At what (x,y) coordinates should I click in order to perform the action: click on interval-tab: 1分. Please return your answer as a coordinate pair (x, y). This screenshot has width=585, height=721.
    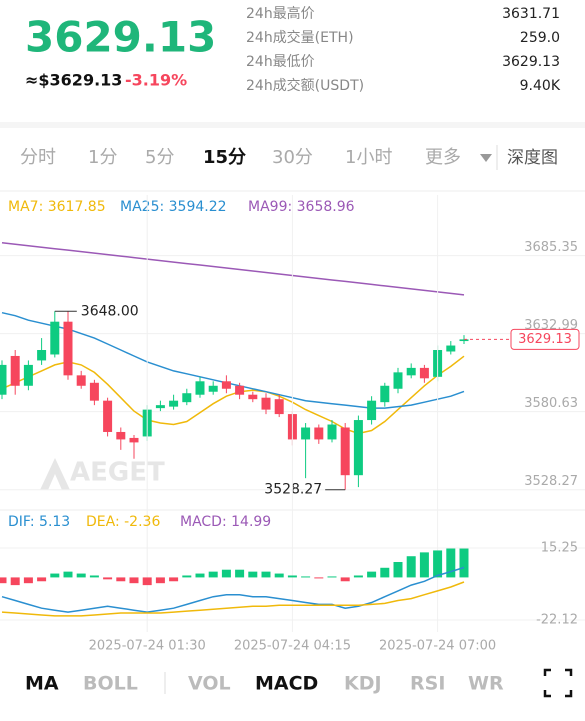
    Looking at the image, I should click on (102, 157).